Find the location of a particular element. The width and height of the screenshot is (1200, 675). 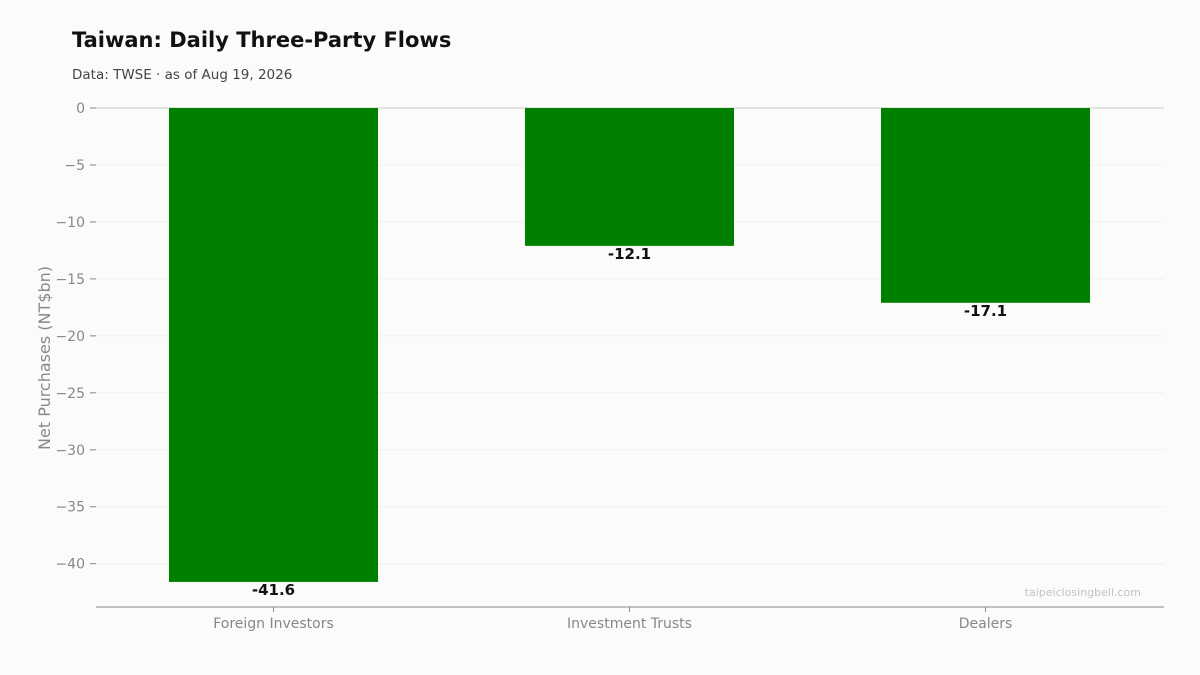

y-tick-label: 0 is located at coordinates (80, 109).